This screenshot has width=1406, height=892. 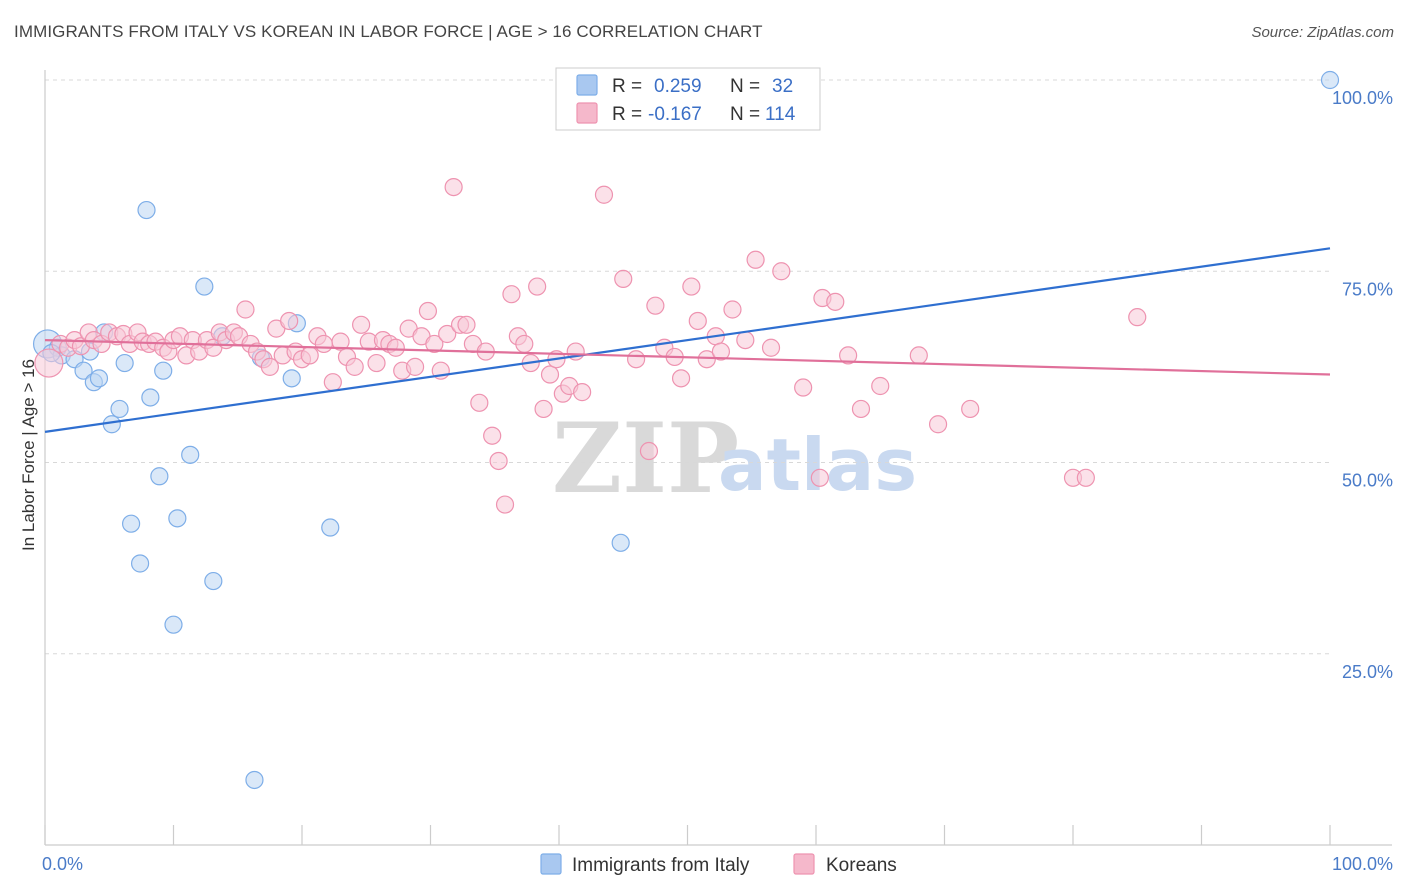 I want to click on series-legend-label-koreans: Koreans, so click(x=861, y=865).